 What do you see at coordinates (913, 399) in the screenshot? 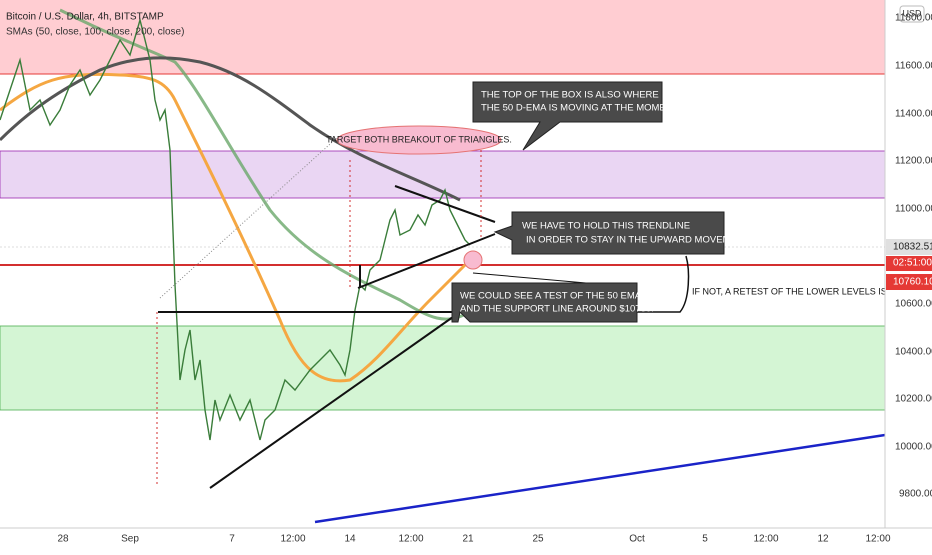
I see `price-label: 10200.00` at bounding box center [913, 399].